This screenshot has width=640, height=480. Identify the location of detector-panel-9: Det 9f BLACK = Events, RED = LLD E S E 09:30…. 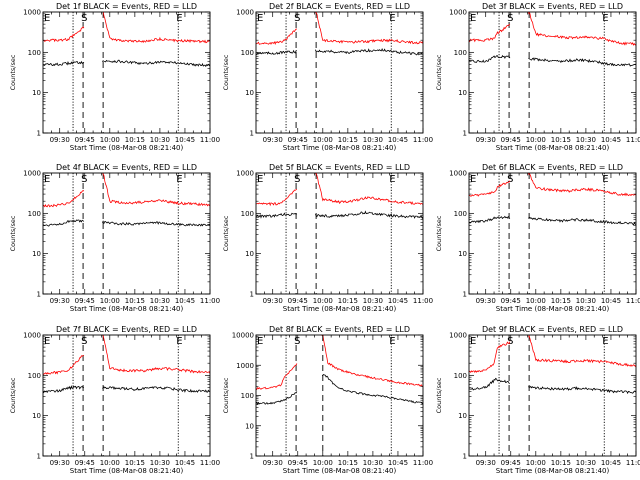
(537, 400).